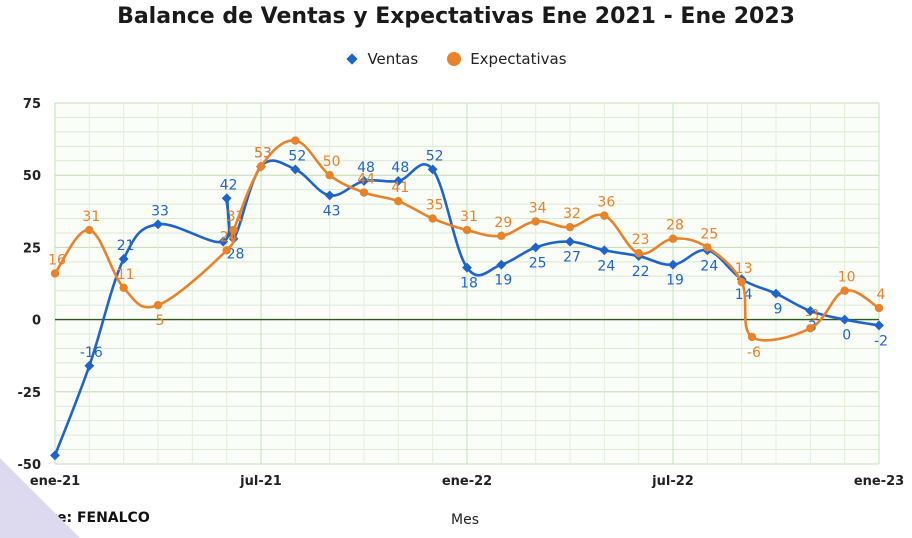  Describe the element at coordinates (30, 393) in the screenshot. I see `y-tick-label: -25` at that location.